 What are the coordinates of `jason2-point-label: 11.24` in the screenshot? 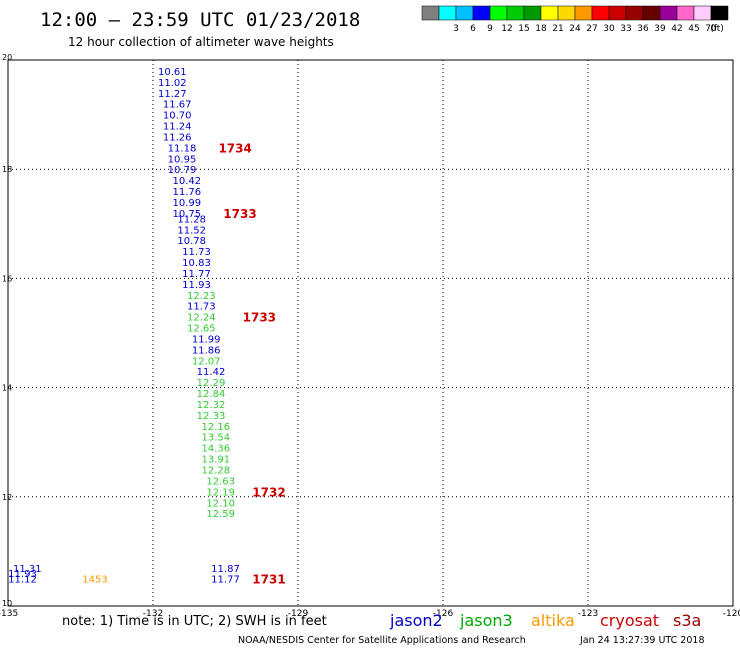 It's located at (177, 127).